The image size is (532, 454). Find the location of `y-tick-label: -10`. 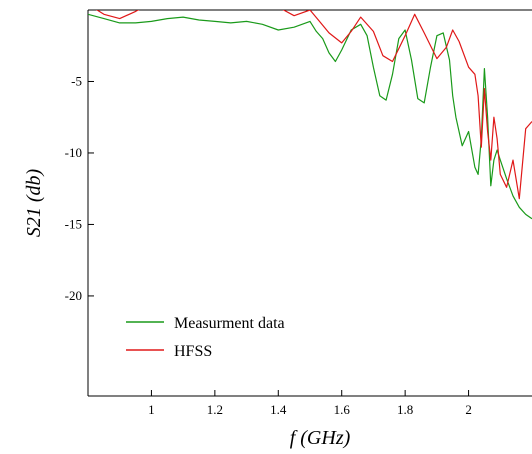

y-tick-label: -10 is located at coordinates (73, 152).